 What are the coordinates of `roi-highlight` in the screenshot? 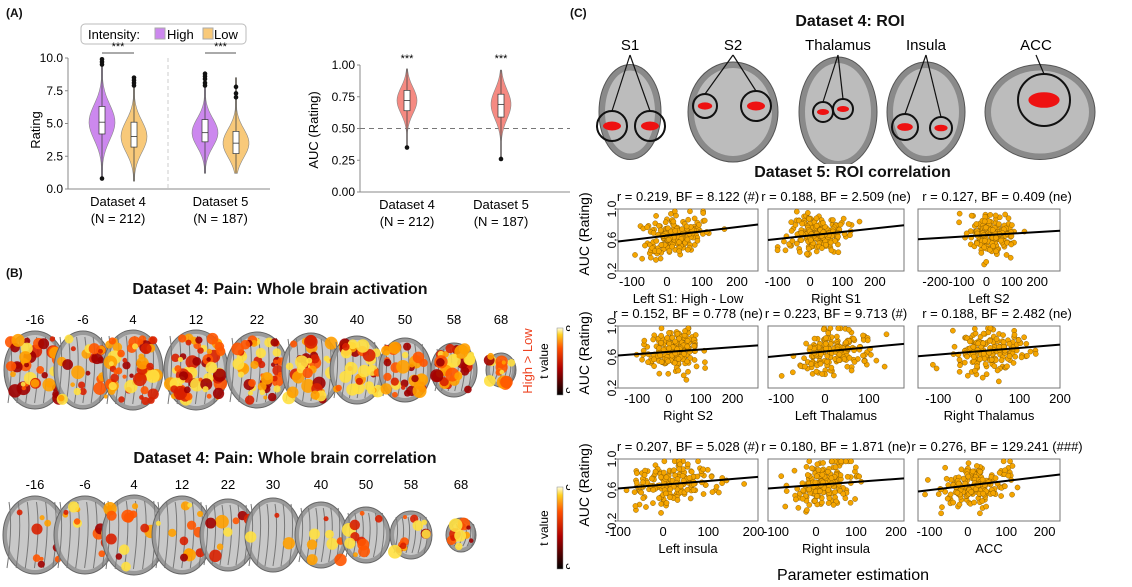 It's located at (905, 127).